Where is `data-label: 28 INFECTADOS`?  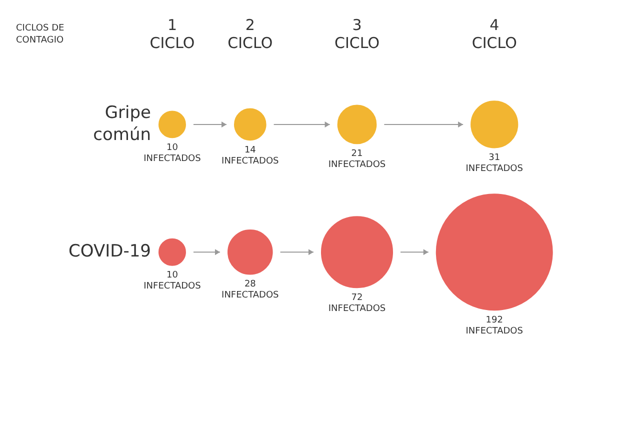 data-label: 28 INFECTADOS is located at coordinates (251, 290).